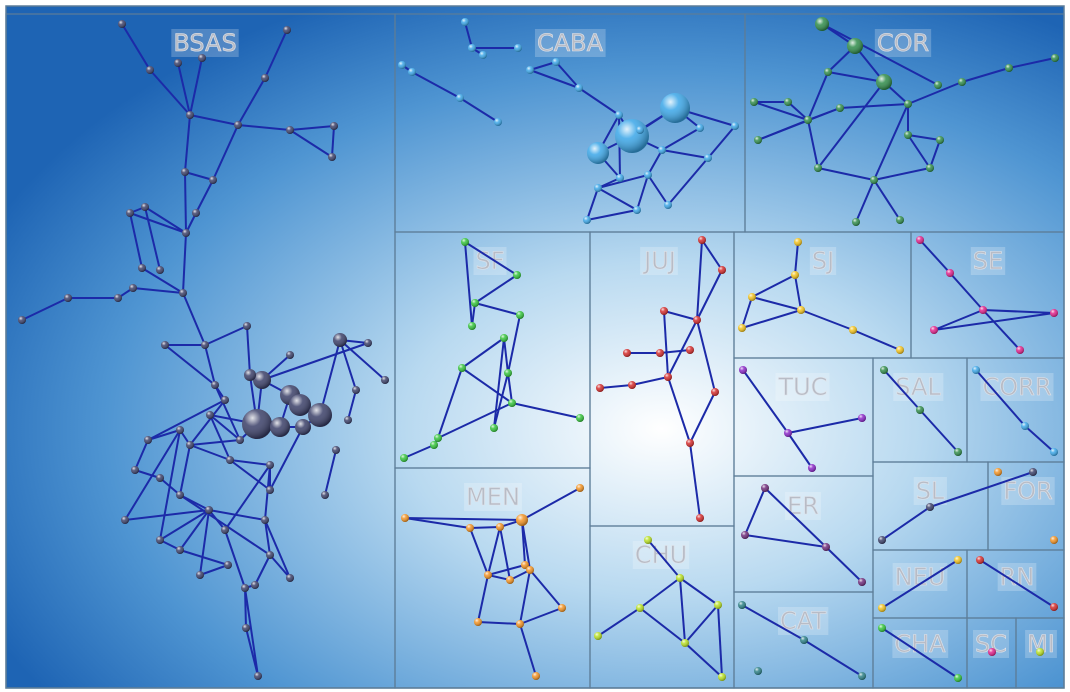  What do you see at coordinates (1017, 387) in the screenshot?
I see `panel-label-bg-corr` at bounding box center [1017, 387].